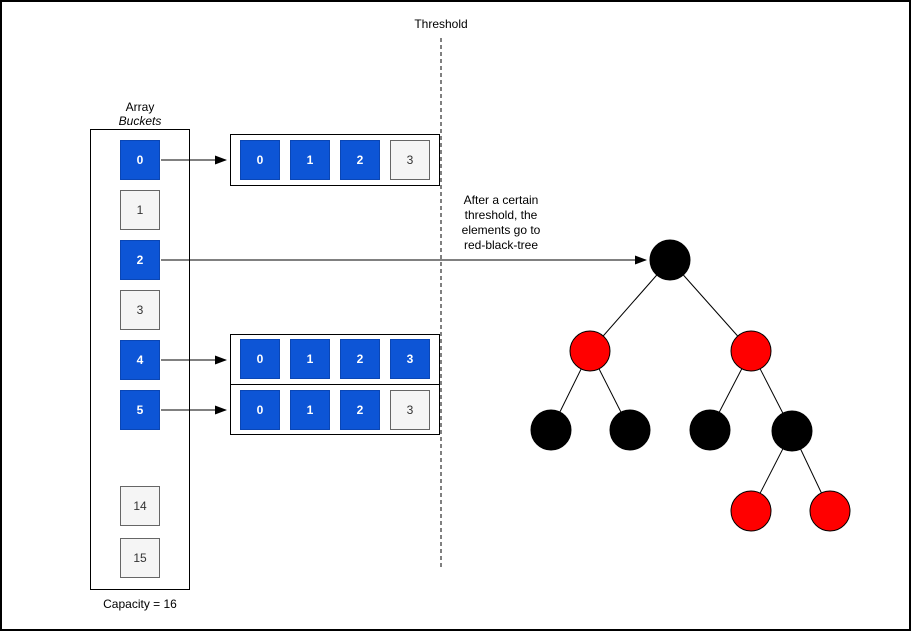 This screenshot has width=911, height=631. Describe the element at coordinates (140, 310) in the screenshot. I see `bucket-cell-3: 3` at that location.